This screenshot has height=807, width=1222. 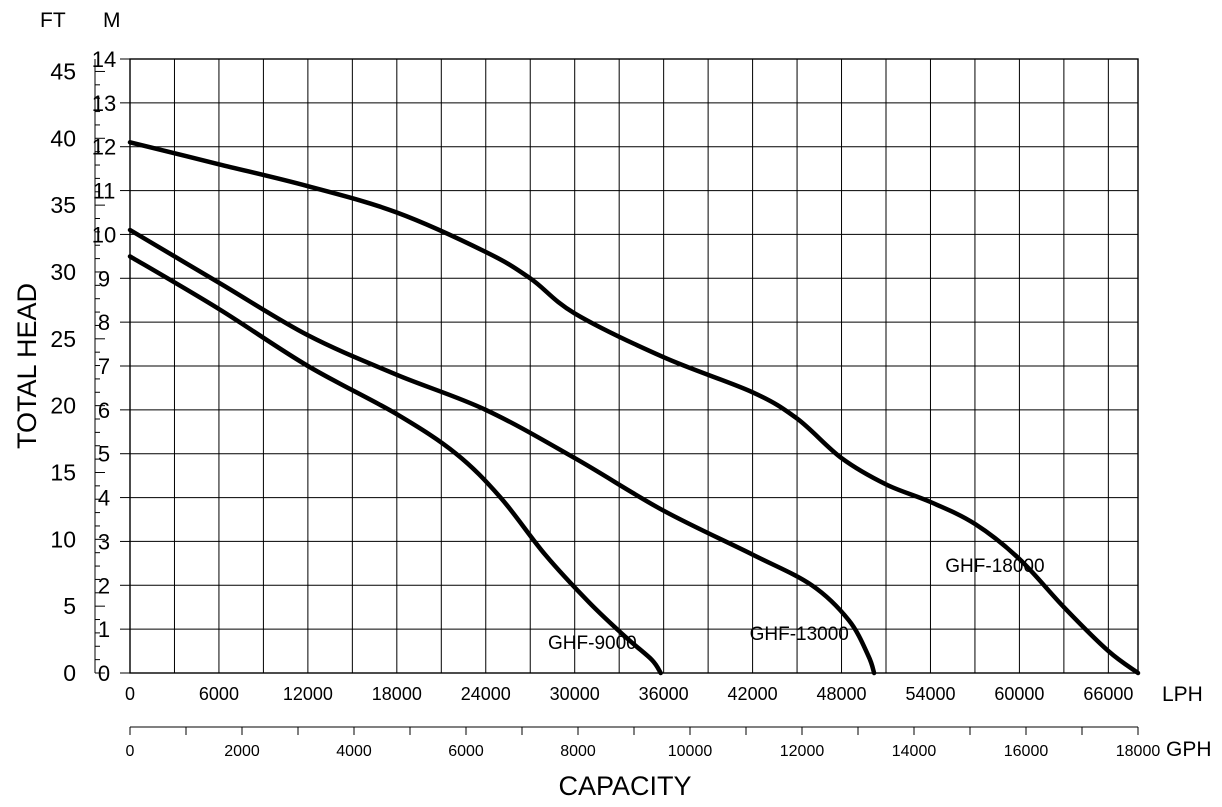 I want to click on y-axis-title: TOTAL HEAD, so click(x=27, y=366).